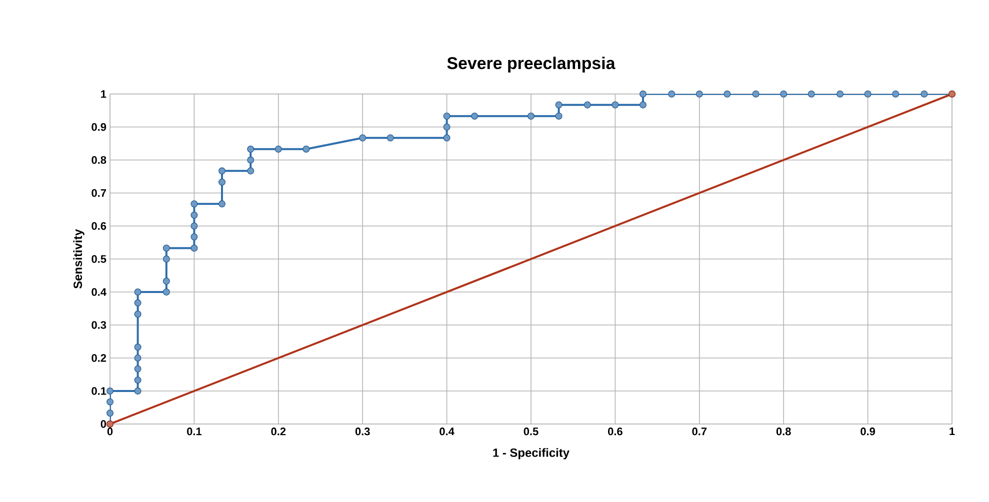  Describe the element at coordinates (362, 432) in the screenshot. I see `x-tick-label: 0.3` at that location.